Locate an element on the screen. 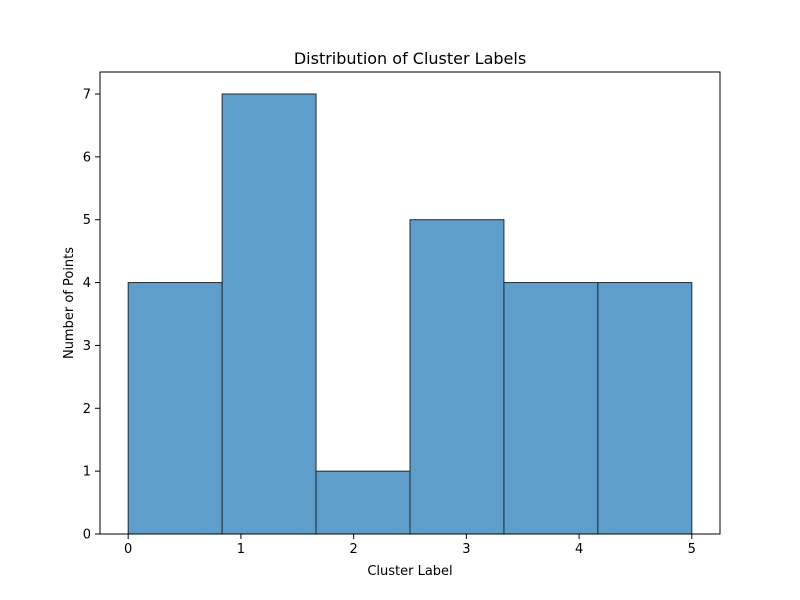  x-tick-label: 4 is located at coordinates (579, 549).